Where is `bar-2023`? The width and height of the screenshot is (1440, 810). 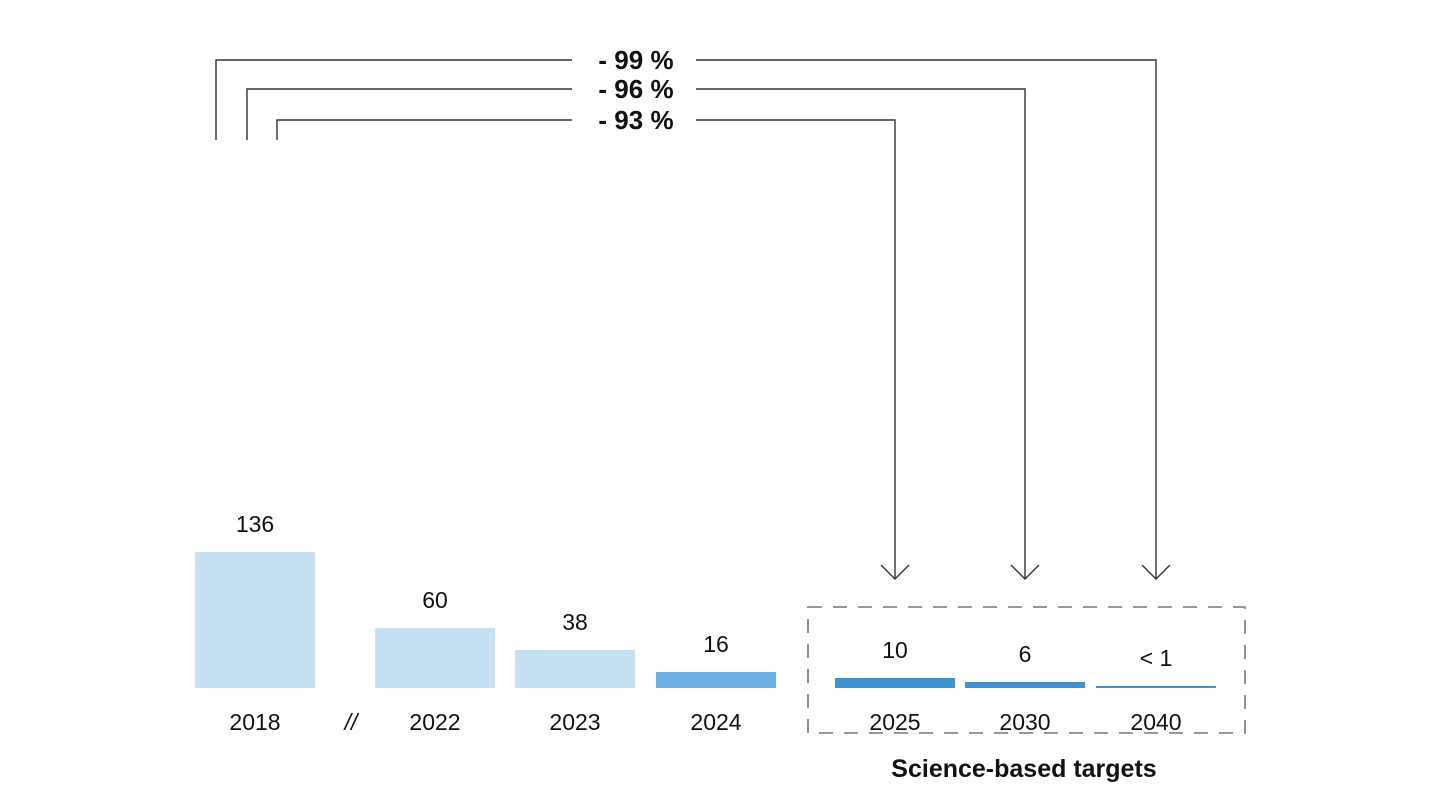
bar-2023 is located at coordinates (575, 669).